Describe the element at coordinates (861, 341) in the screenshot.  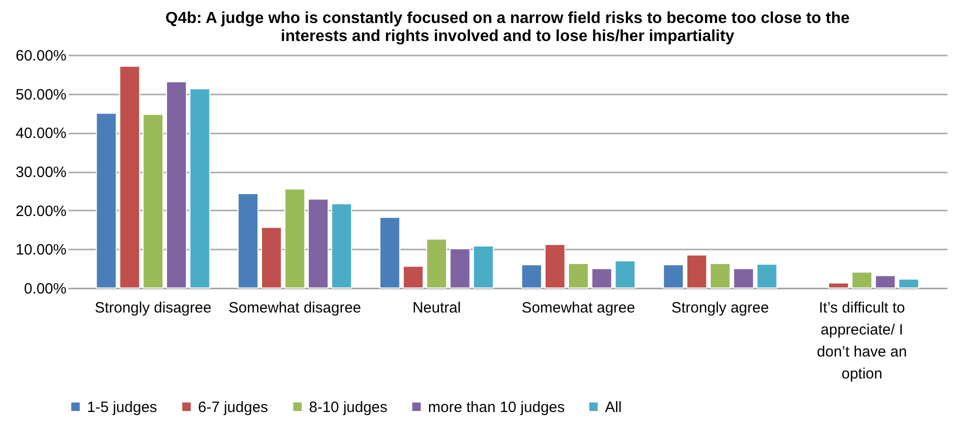
I see `x-tick-label: It’s difficult to appreciate/ I don’t have an option` at that location.